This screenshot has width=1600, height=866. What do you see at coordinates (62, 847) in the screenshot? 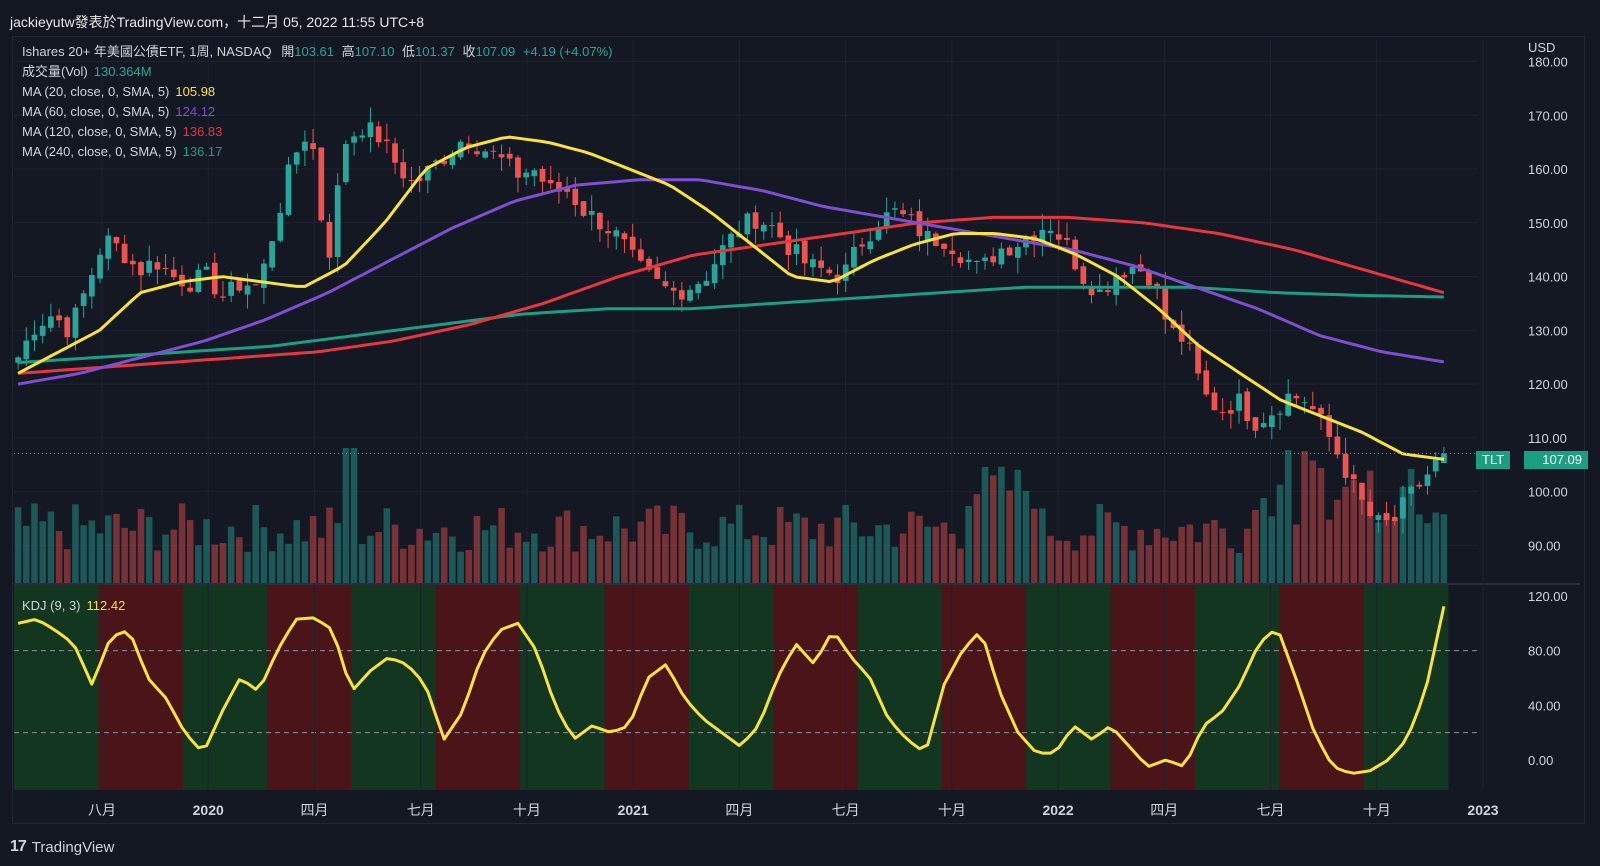
I see `footer: 17 TradingView` at bounding box center [62, 847].